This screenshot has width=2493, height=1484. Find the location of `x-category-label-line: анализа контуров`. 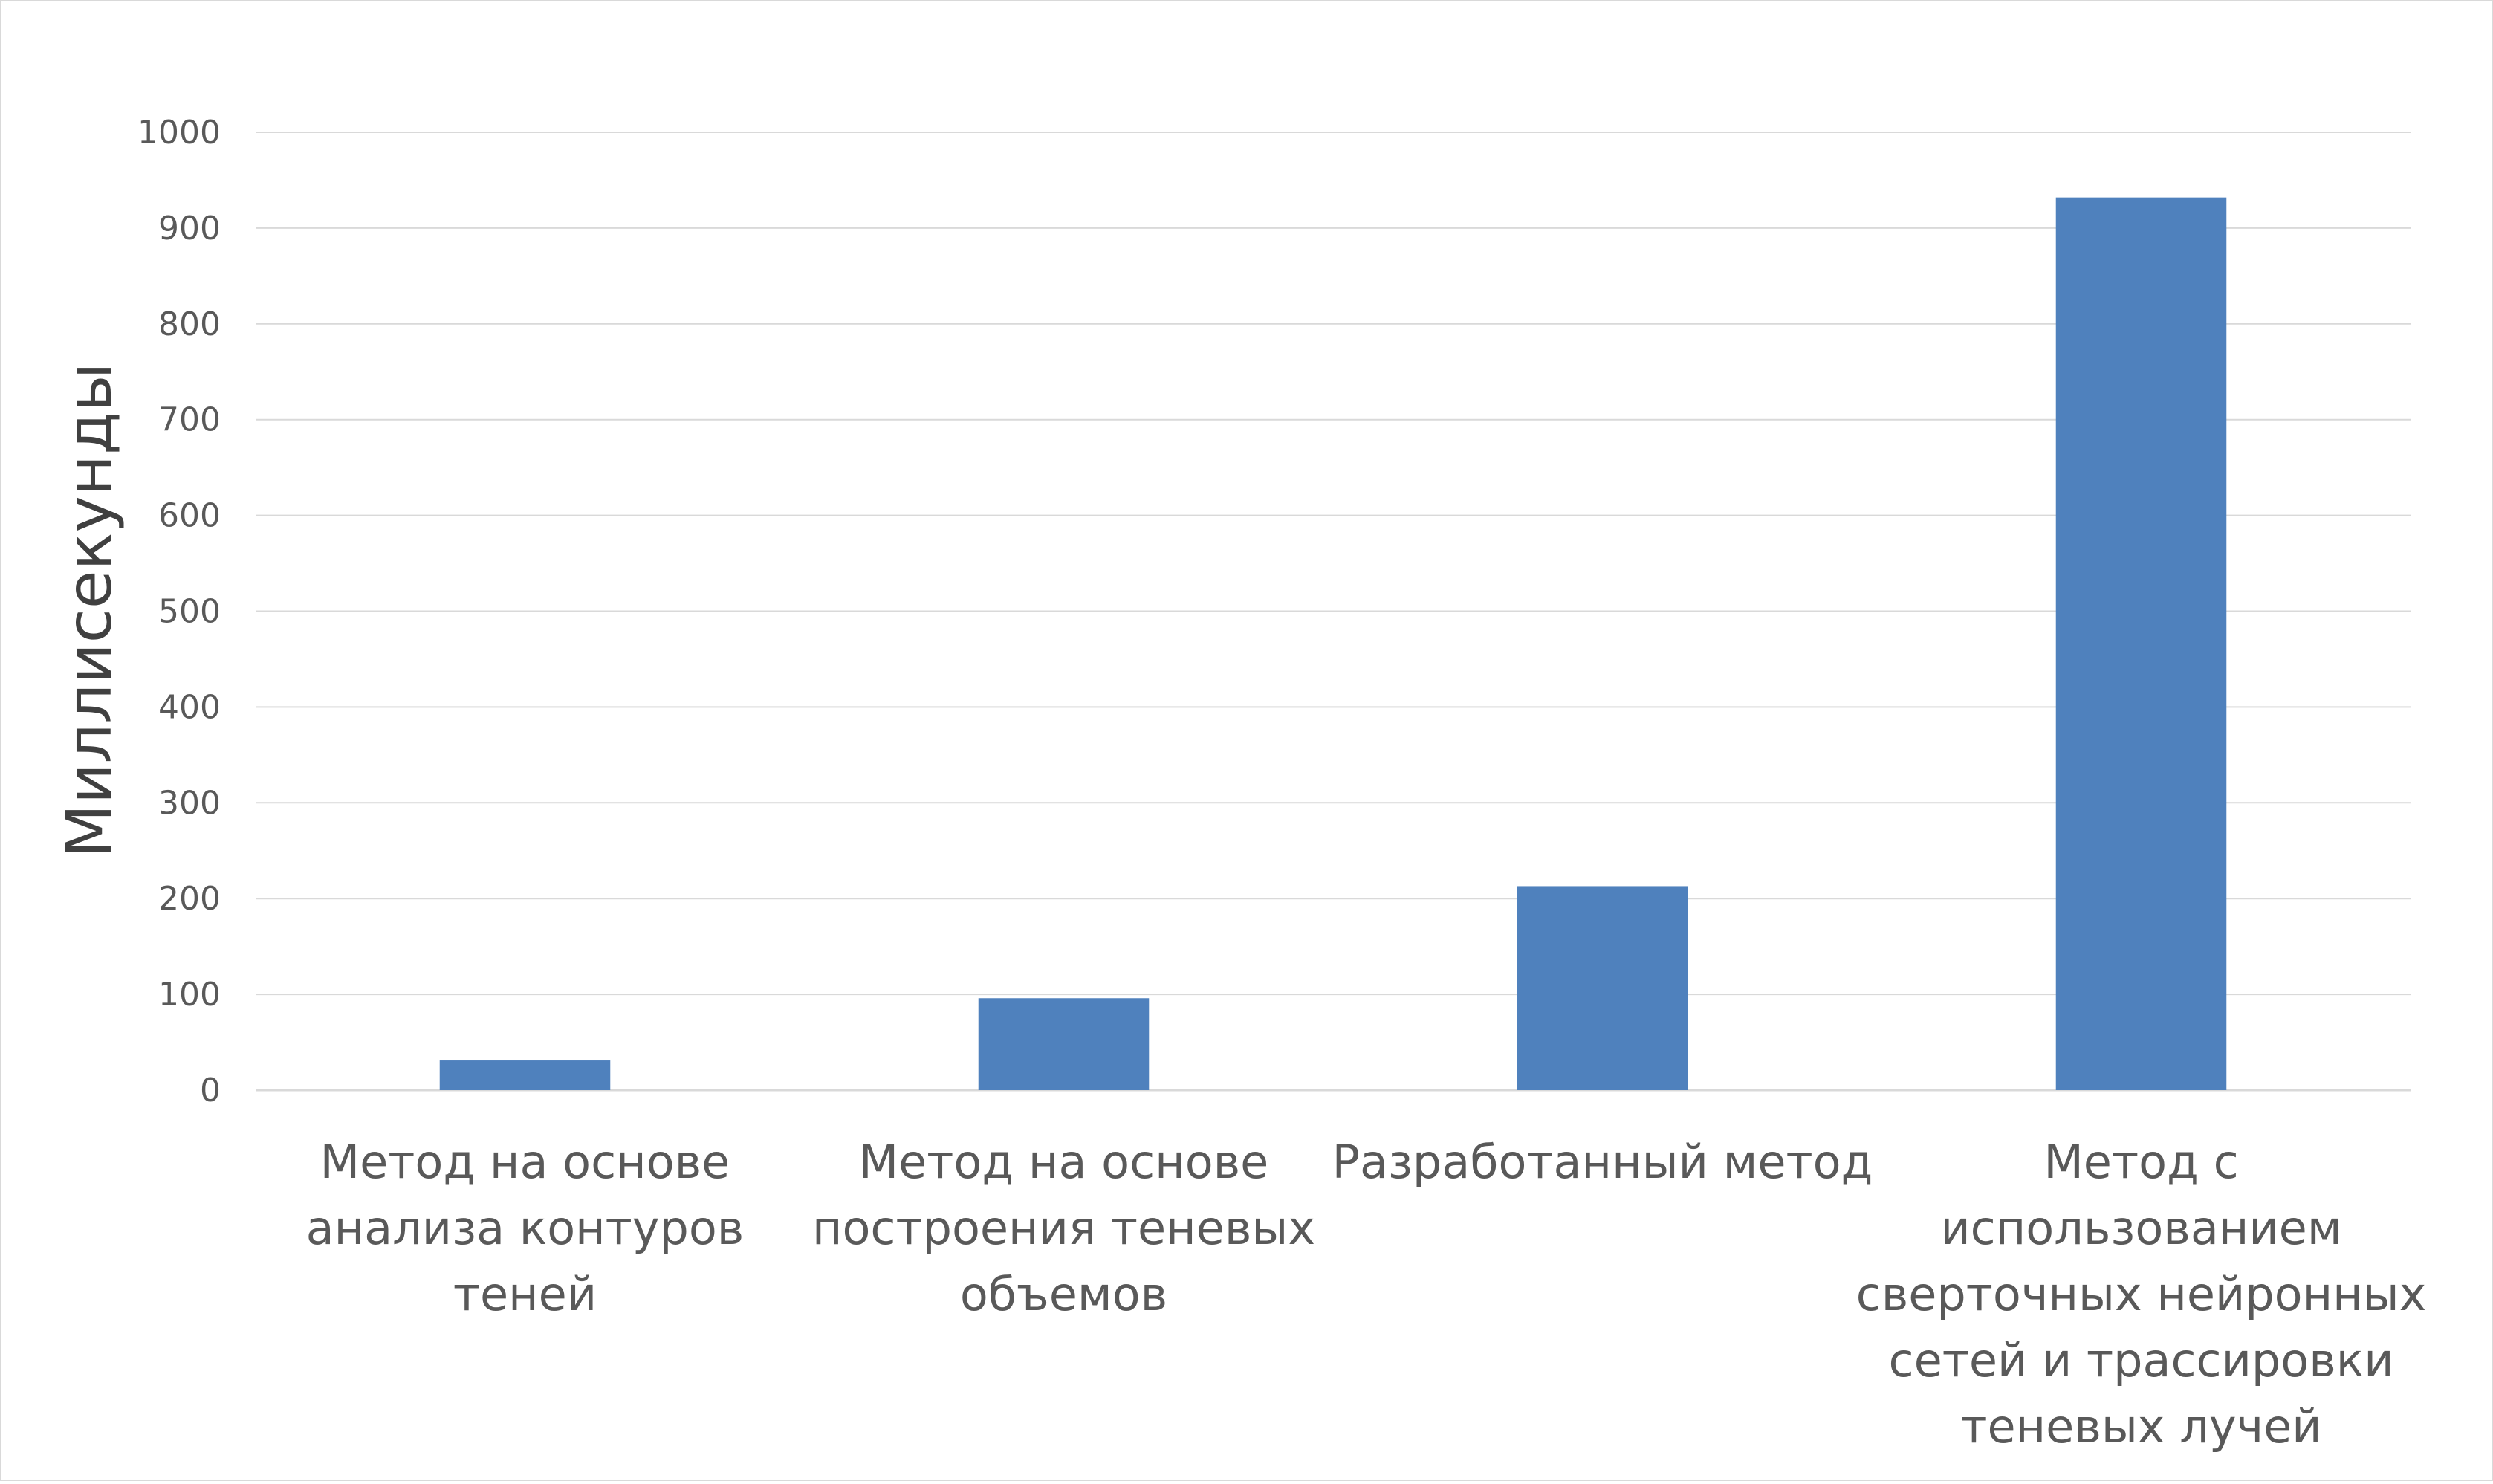

x-category-label-line: анализа контуров is located at coordinates (526, 1228).